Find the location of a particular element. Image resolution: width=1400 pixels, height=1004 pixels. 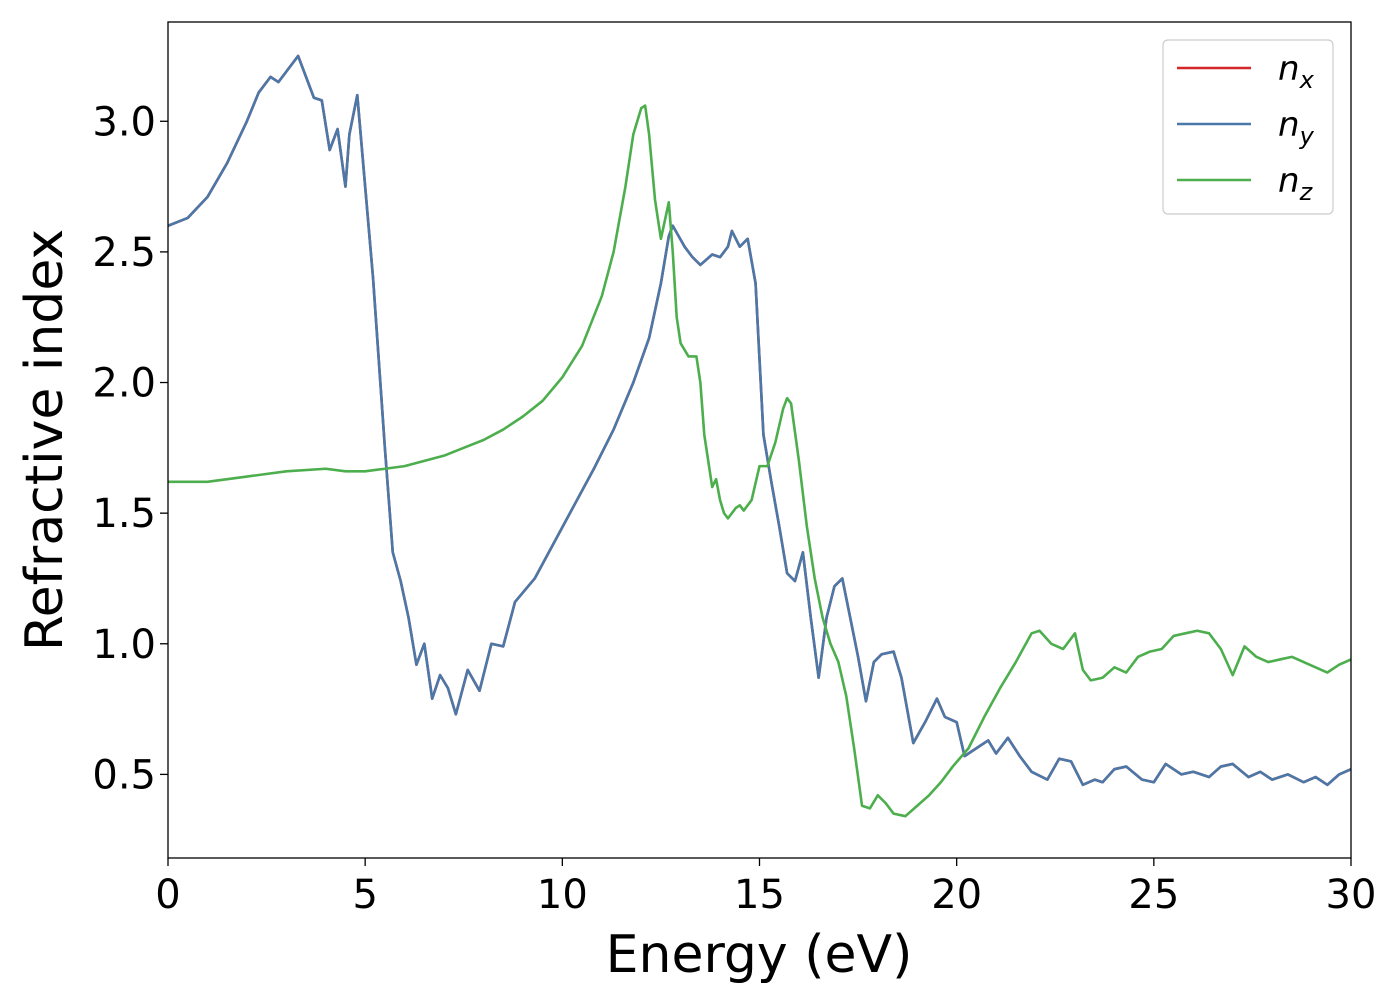

x-tick-label: 10 is located at coordinates (562, 895).